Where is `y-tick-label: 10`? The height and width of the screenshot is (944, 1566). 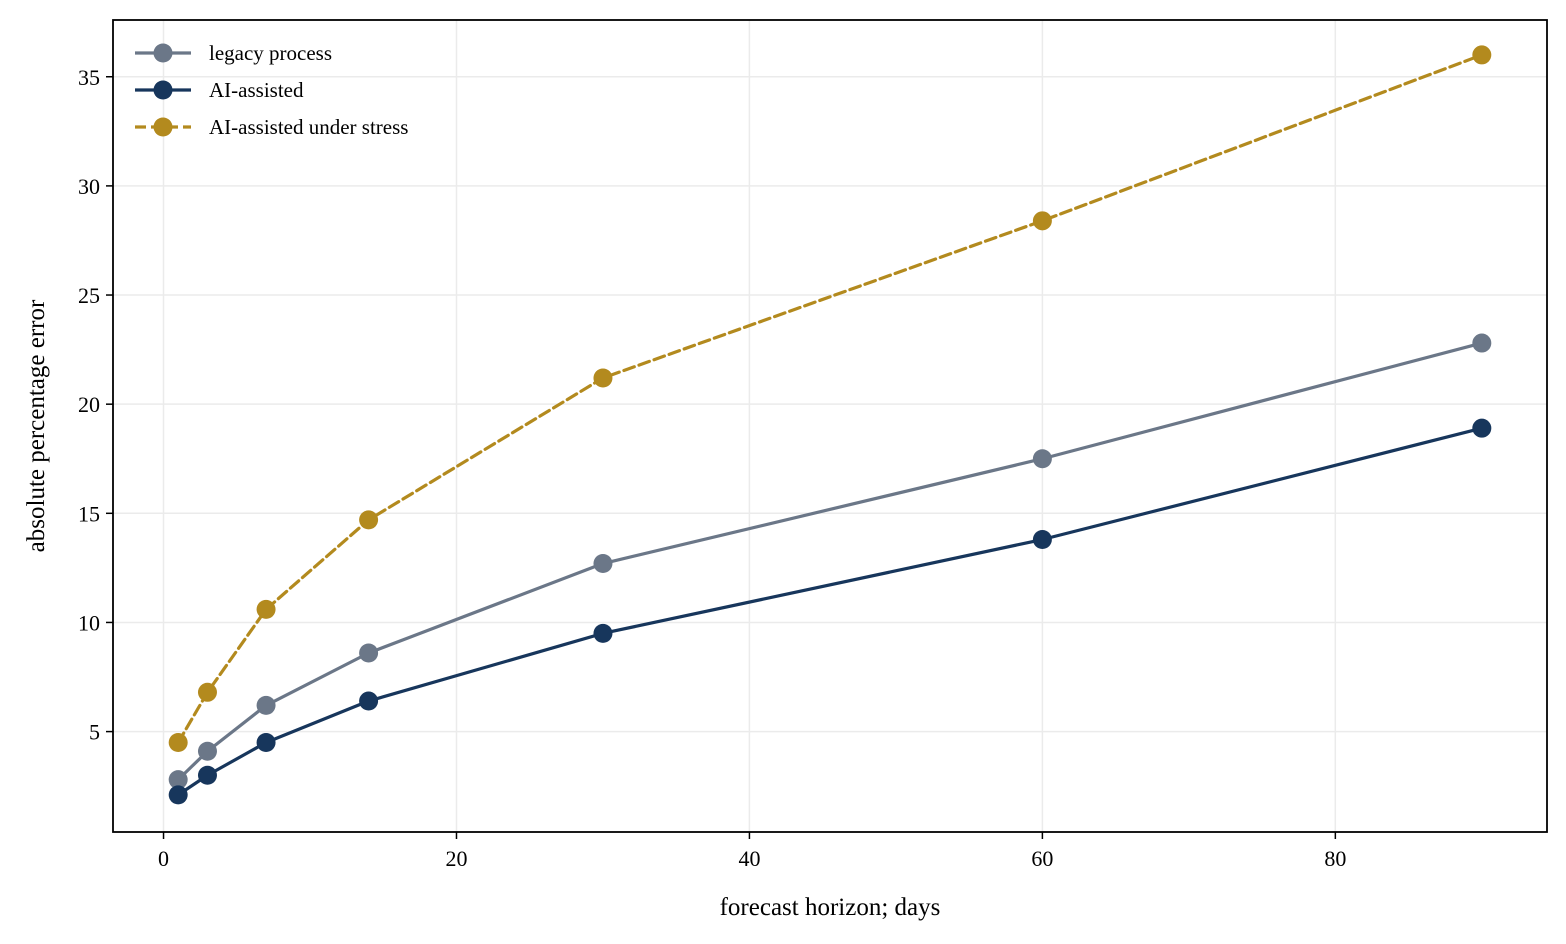 y-tick-label: 10 is located at coordinates (89, 622).